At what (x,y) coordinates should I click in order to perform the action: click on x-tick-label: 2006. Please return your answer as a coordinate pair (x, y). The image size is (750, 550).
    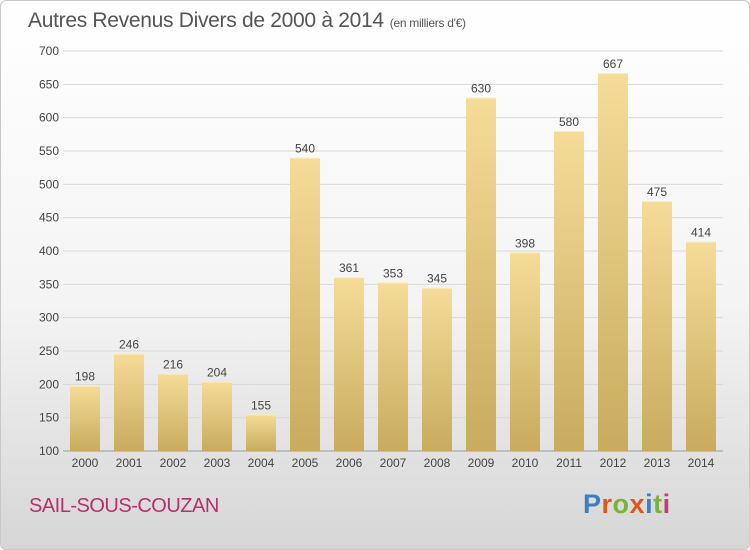
    Looking at the image, I should click on (349, 463).